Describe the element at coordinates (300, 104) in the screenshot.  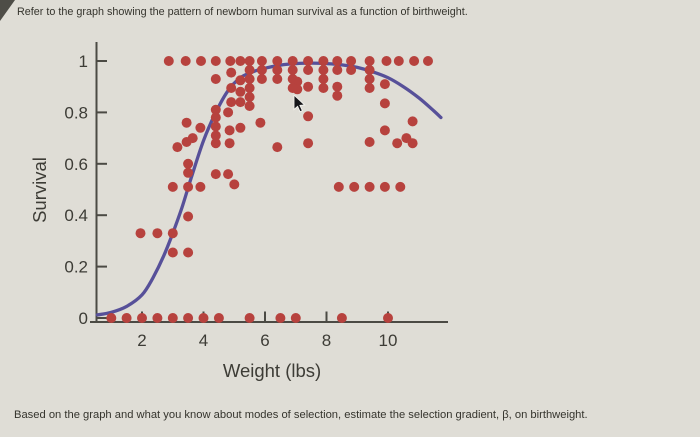
I see `mouse-cursor-icon` at that location.